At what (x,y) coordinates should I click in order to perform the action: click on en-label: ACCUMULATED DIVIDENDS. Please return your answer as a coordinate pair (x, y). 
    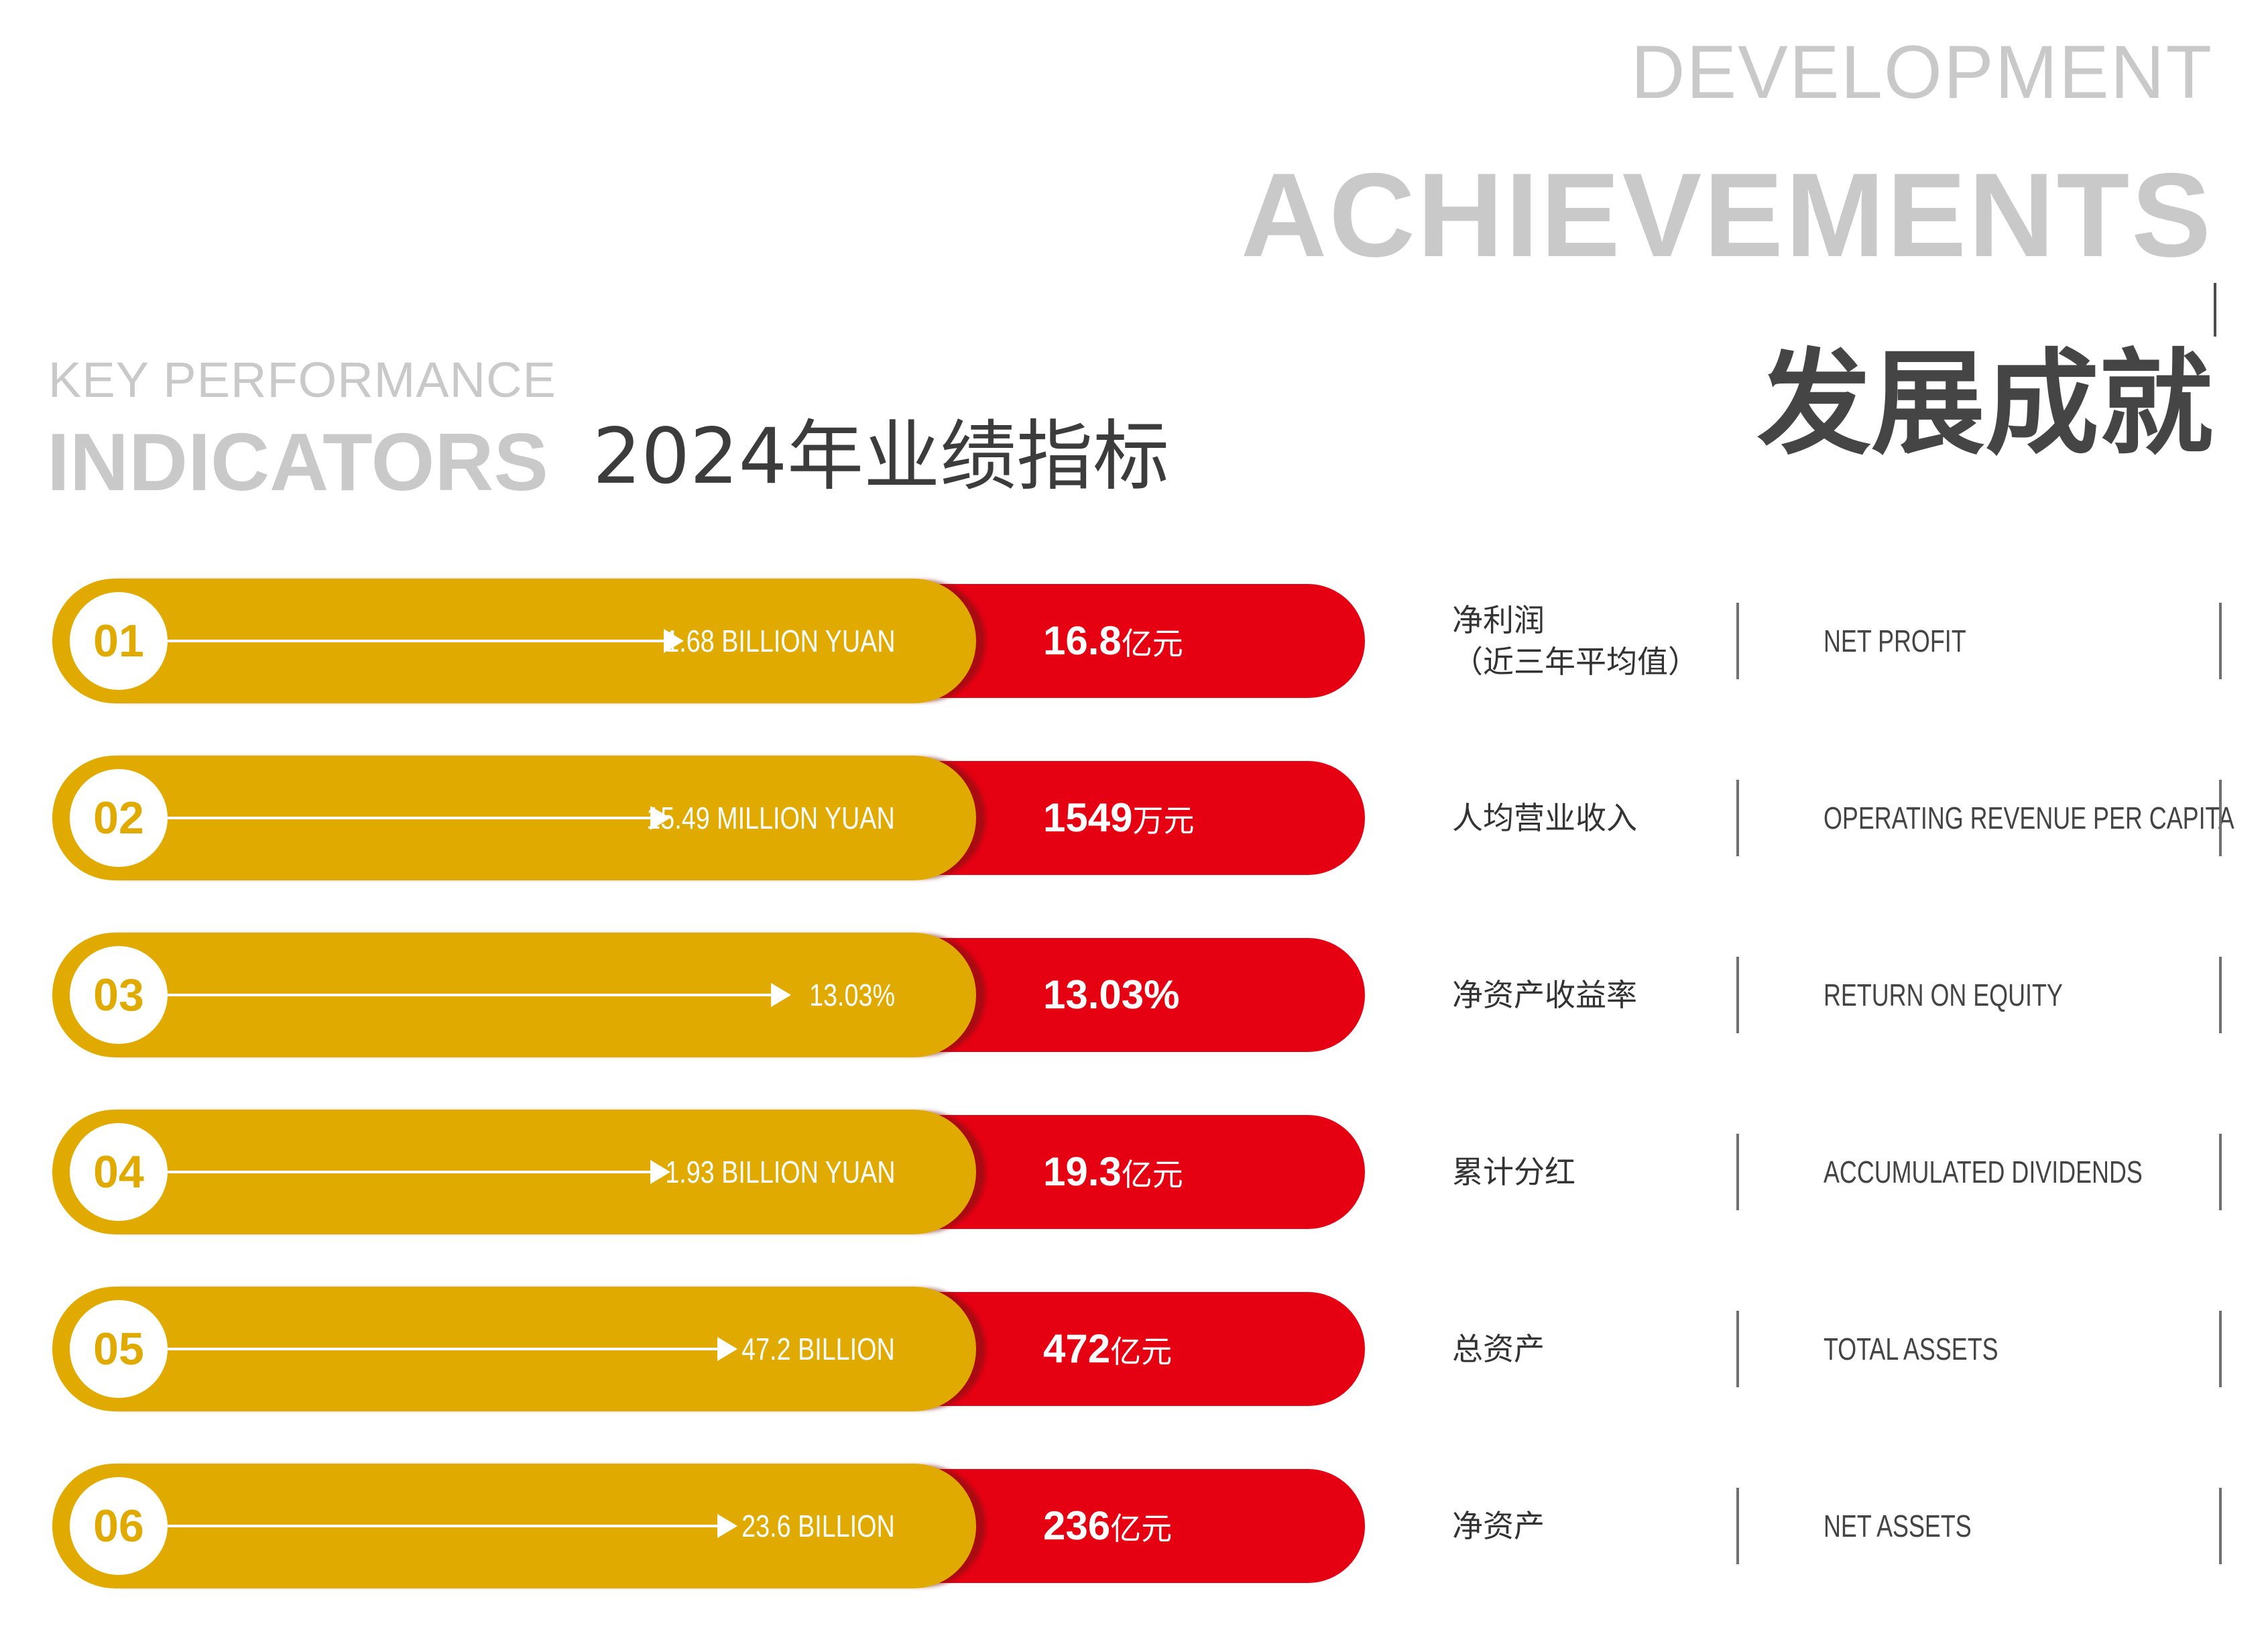
    Looking at the image, I should click on (1983, 1172).